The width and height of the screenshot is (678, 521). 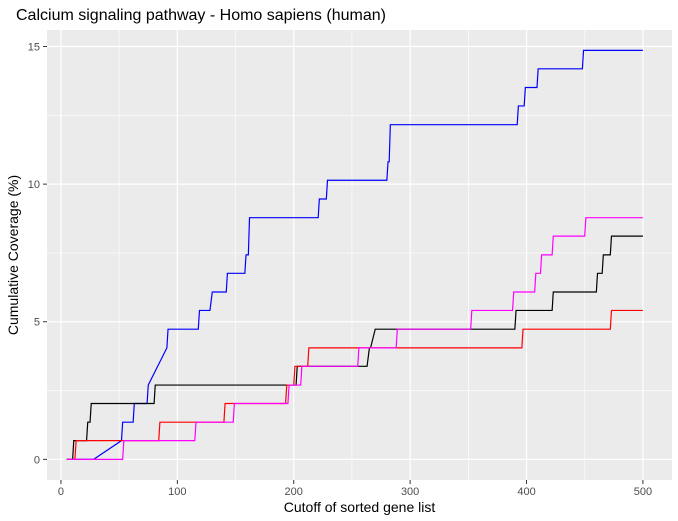 What do you see at coordinates (526, 492) in the screenshot?
I see `x-tick-label: 400` at bounding box center [526, 492].